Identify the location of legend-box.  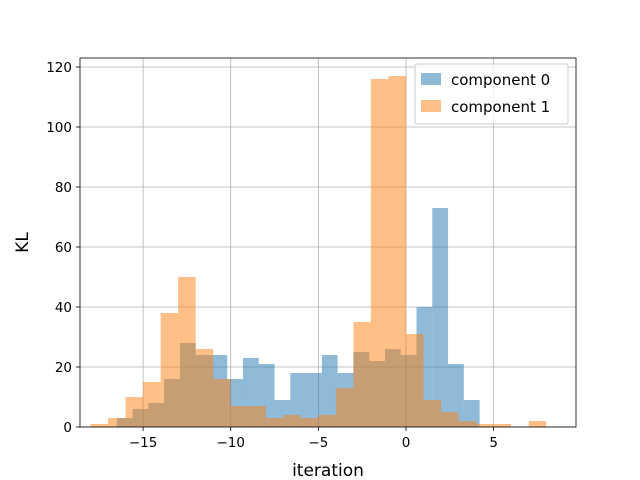
(491, 94).